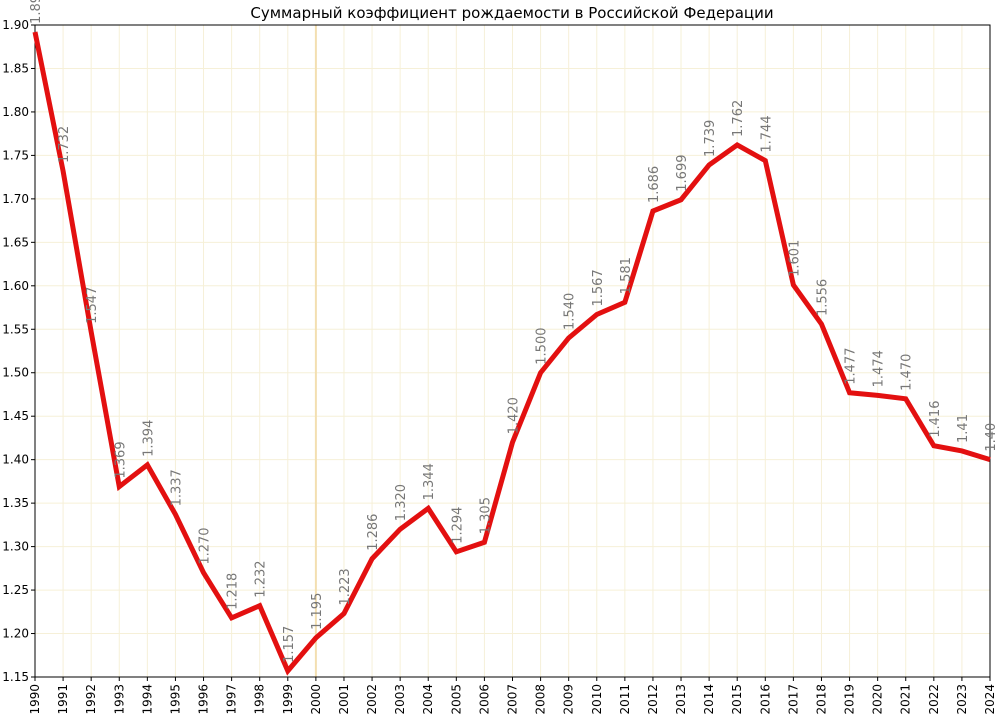  What do you see at coordinates (176, 487) in the screenshot?
I see `value-label: 1.337` at bounding box center [176, 487].